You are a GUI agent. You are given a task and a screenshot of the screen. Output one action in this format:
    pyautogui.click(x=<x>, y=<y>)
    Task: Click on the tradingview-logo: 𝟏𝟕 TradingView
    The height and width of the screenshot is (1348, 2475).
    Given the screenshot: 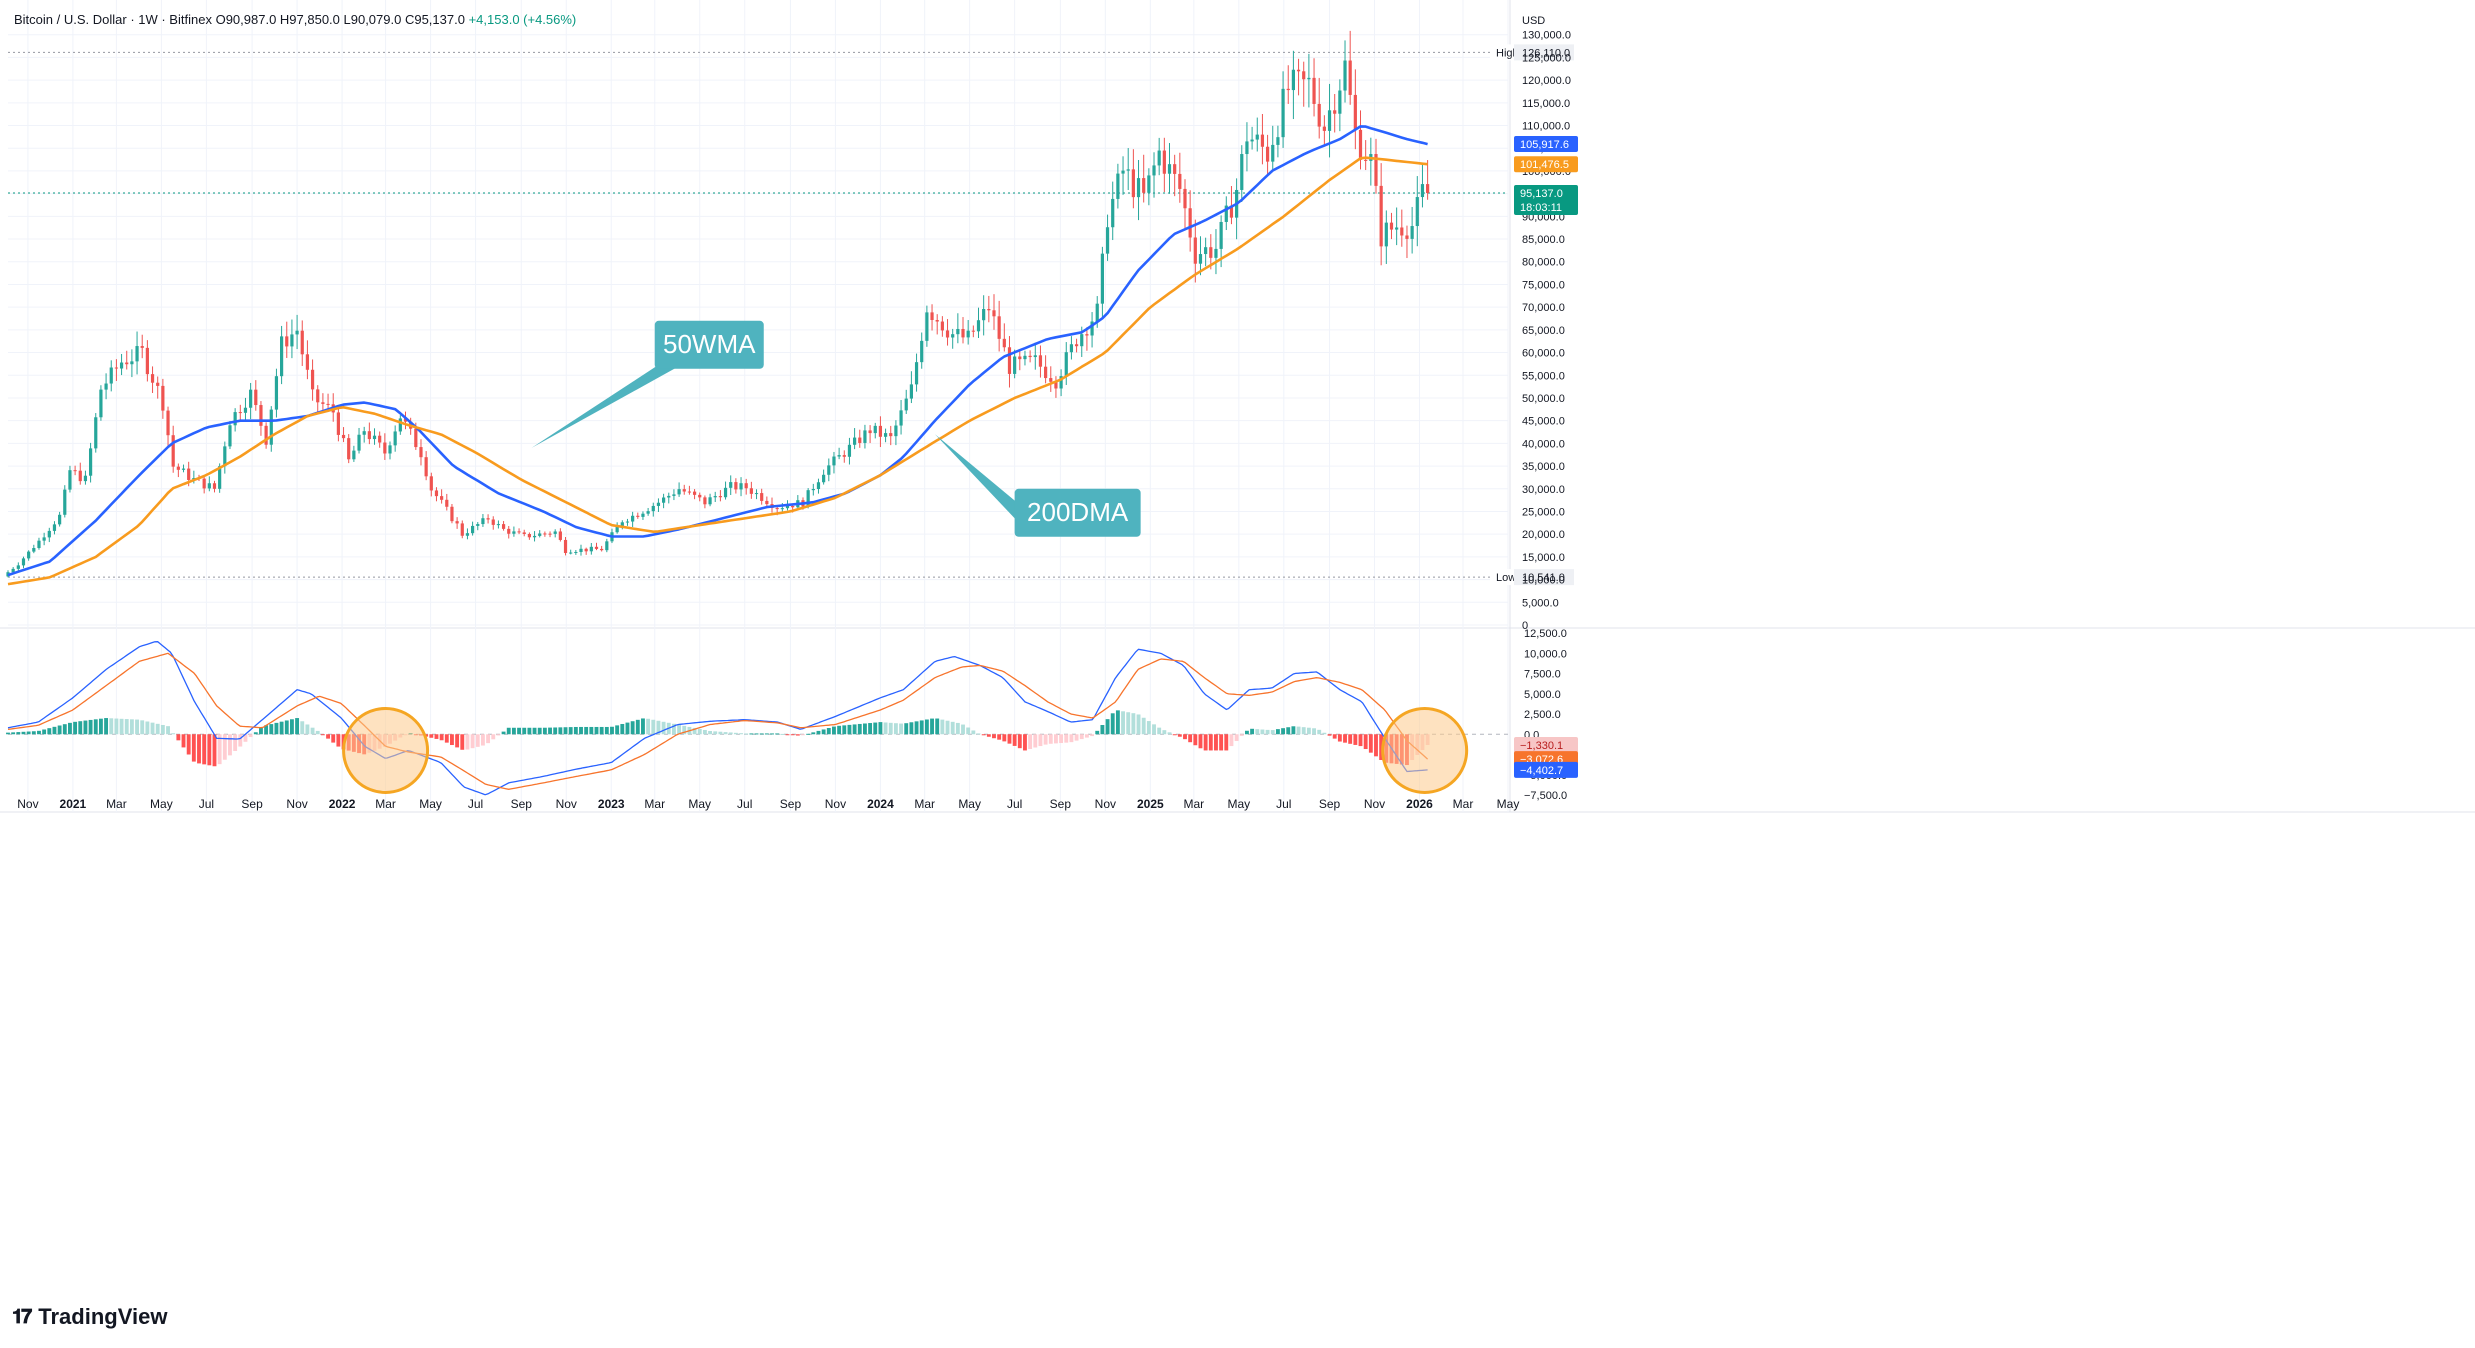 What is the action you would take?
    pyautogui.click(x=89, y=1317)
    